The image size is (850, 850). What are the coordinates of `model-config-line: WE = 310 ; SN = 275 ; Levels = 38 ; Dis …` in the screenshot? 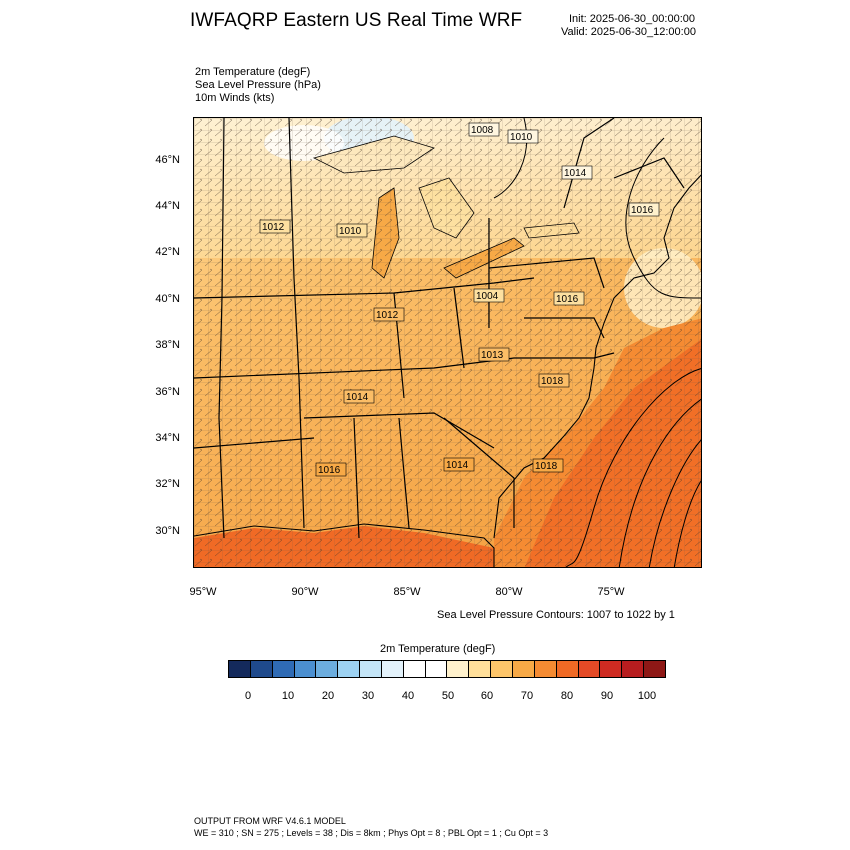 It's located at (371, 833).